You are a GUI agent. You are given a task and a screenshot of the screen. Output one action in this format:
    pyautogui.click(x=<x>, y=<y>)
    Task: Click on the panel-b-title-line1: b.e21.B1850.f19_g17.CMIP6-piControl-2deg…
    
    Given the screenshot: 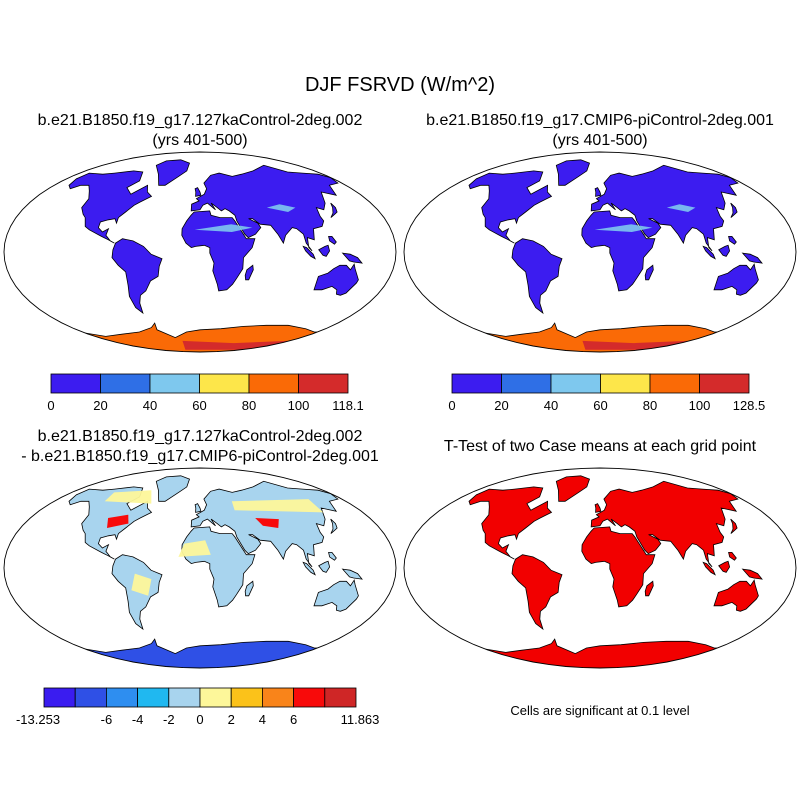 What is the action you would take?
    pyautogui.click(x=600, y=120)
    